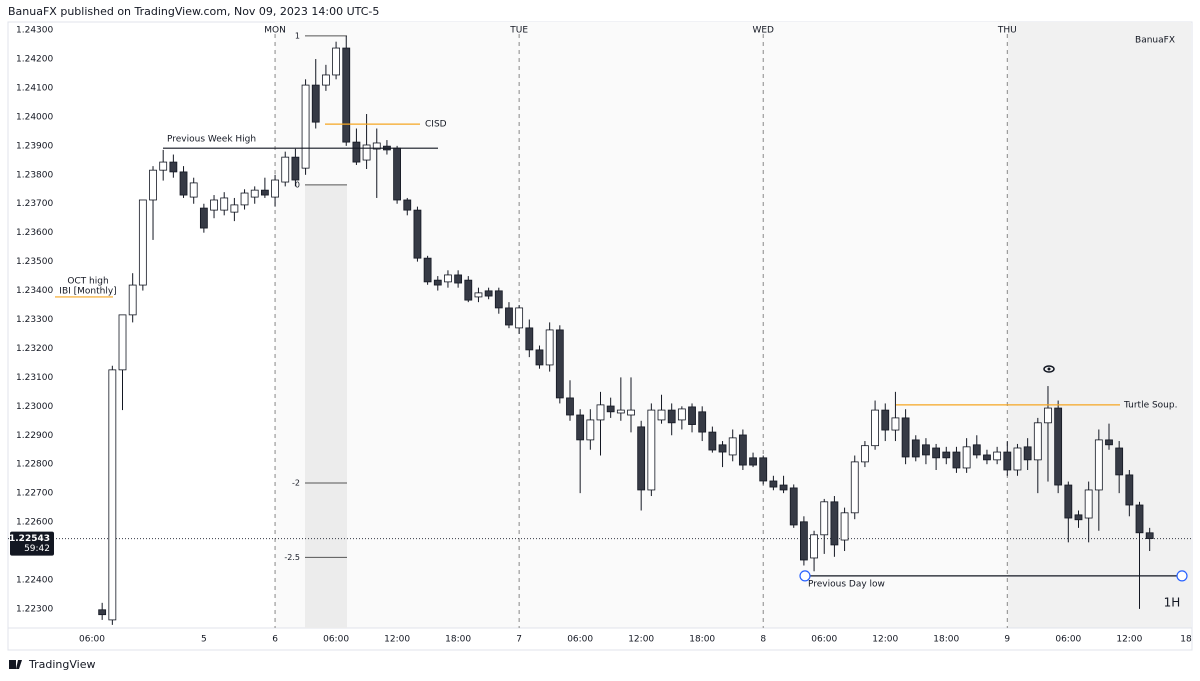  Describe the element at coordinates (518, 31) in the screenshot. I see `session-label: TUE` at that location.